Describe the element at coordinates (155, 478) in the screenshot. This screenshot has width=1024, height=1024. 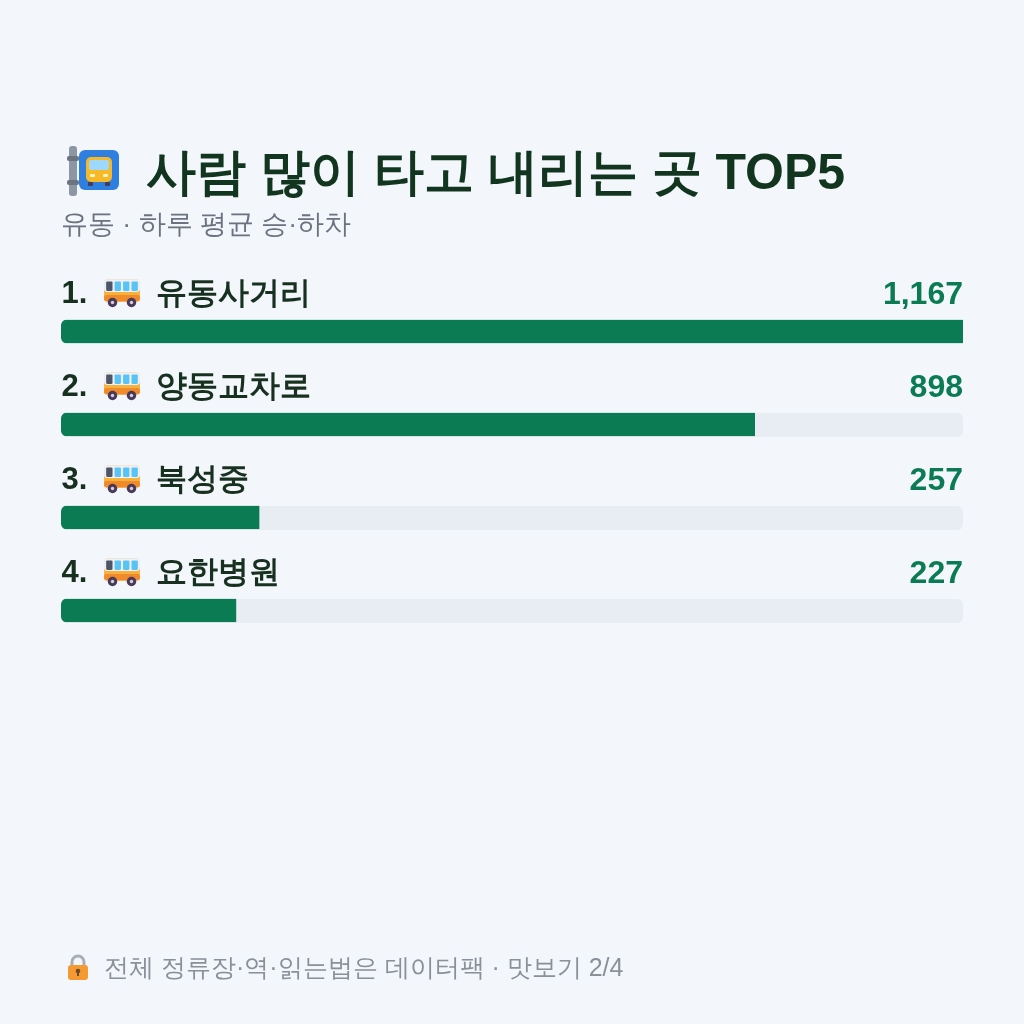
I see `y-tick-label: 3. 북성중` at that location.